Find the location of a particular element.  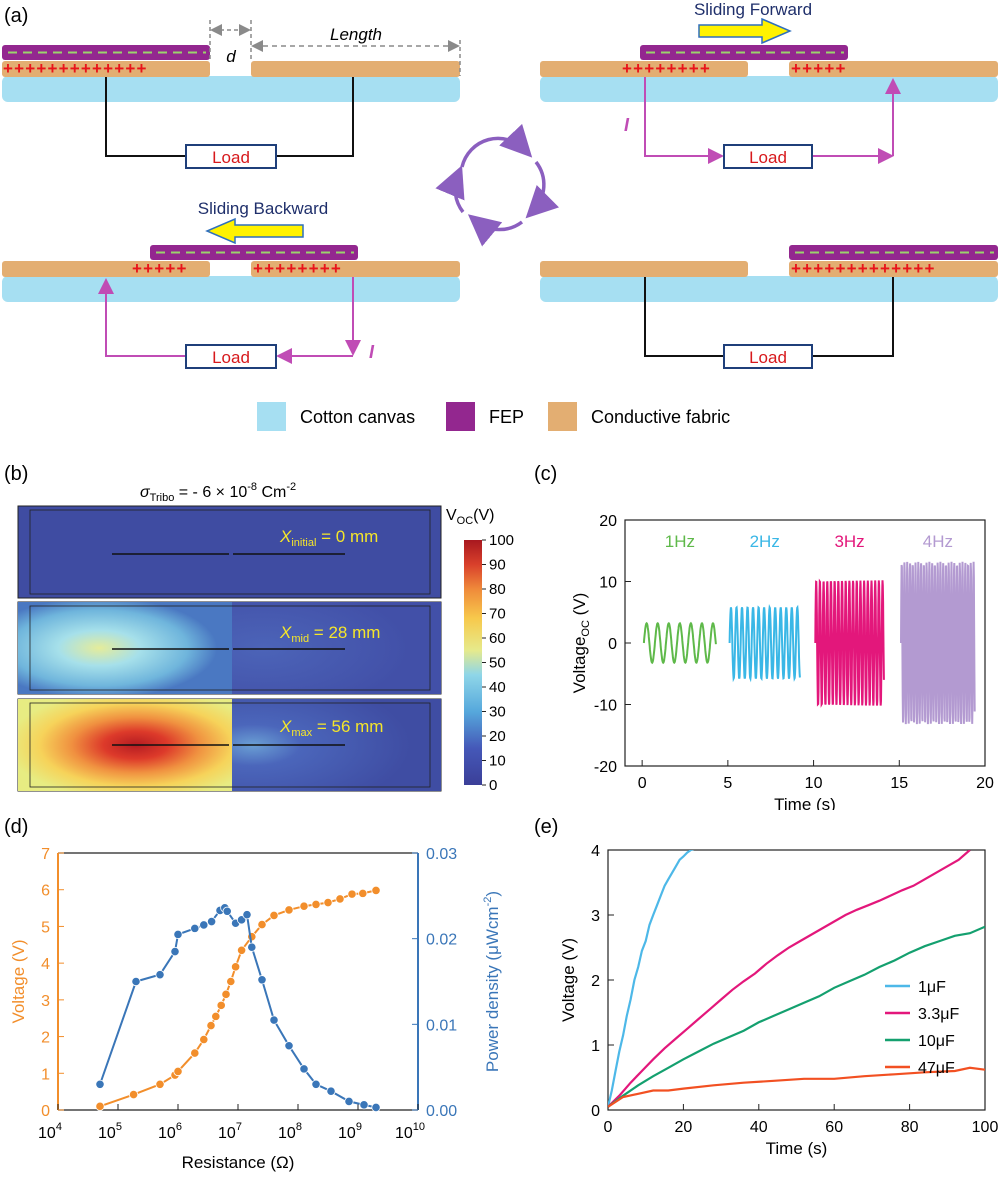

colorbar-tick-label: 50 is located at coordinates (497, 663).